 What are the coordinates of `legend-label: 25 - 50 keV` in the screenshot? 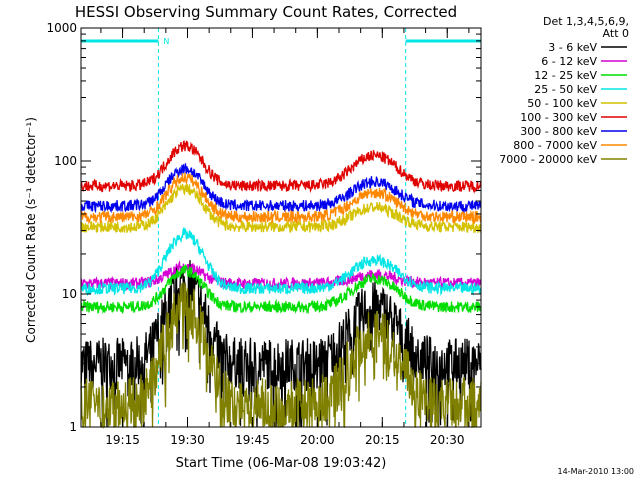 It's located at (565, 89).